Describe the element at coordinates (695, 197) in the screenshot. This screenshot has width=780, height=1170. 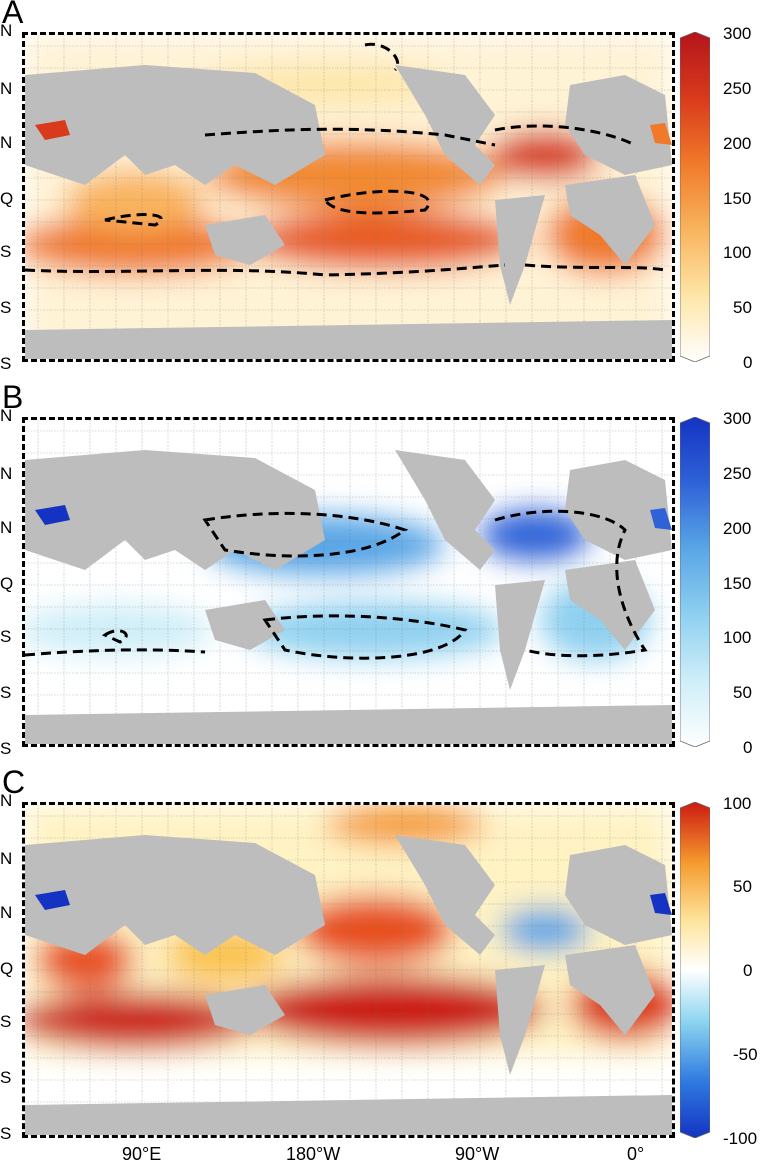
I see `colorbar-a` at that location.